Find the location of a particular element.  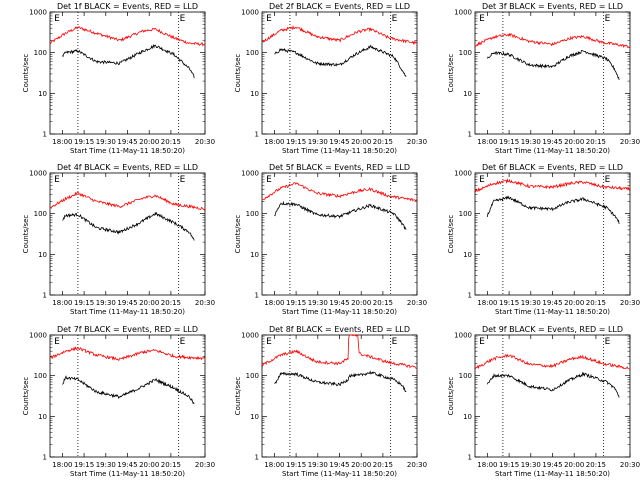

panel-title: Det 6f BLACK = Events, RED = LLD is located at coordinates (552, 167).